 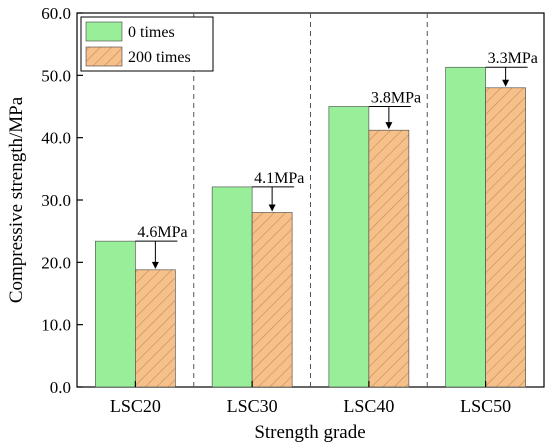 I want to click on y-tick-label: 10.0, so click(x=56, y=325).